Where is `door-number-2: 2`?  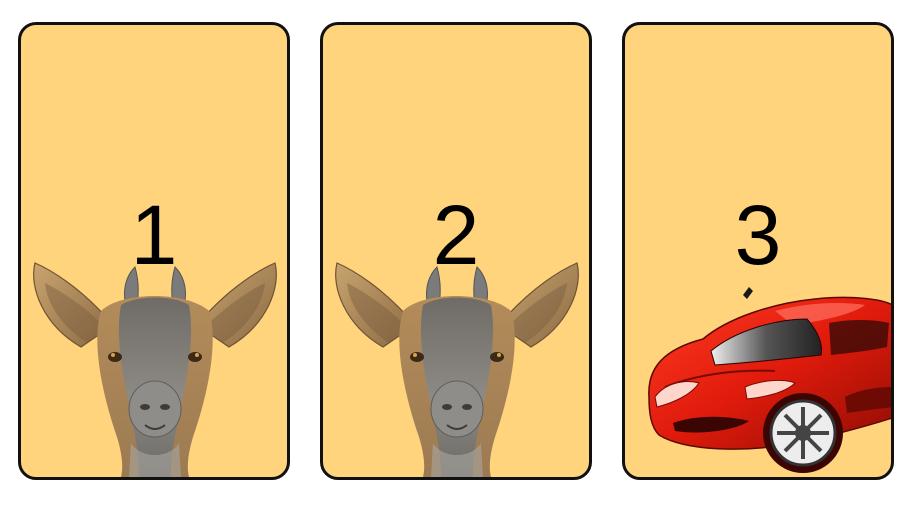 door-number-2: 2 is located at coordinates (456, 235).